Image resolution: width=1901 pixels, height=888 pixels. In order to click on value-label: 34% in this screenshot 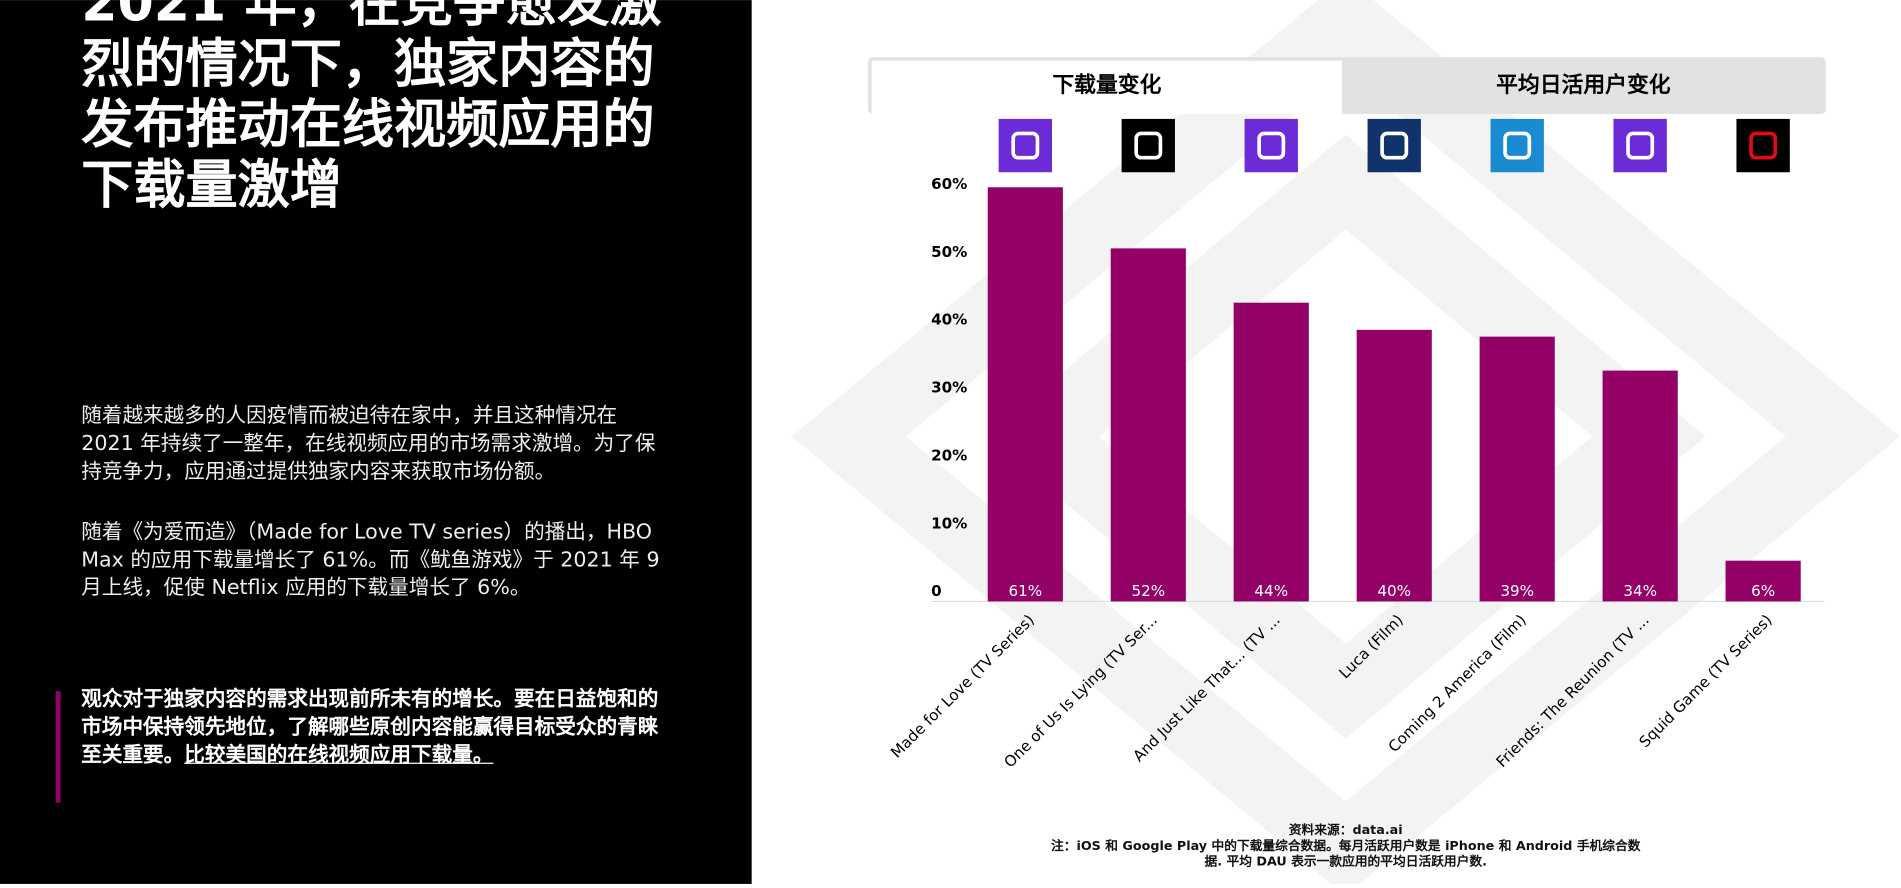, I will do `click(1640, 591)`.